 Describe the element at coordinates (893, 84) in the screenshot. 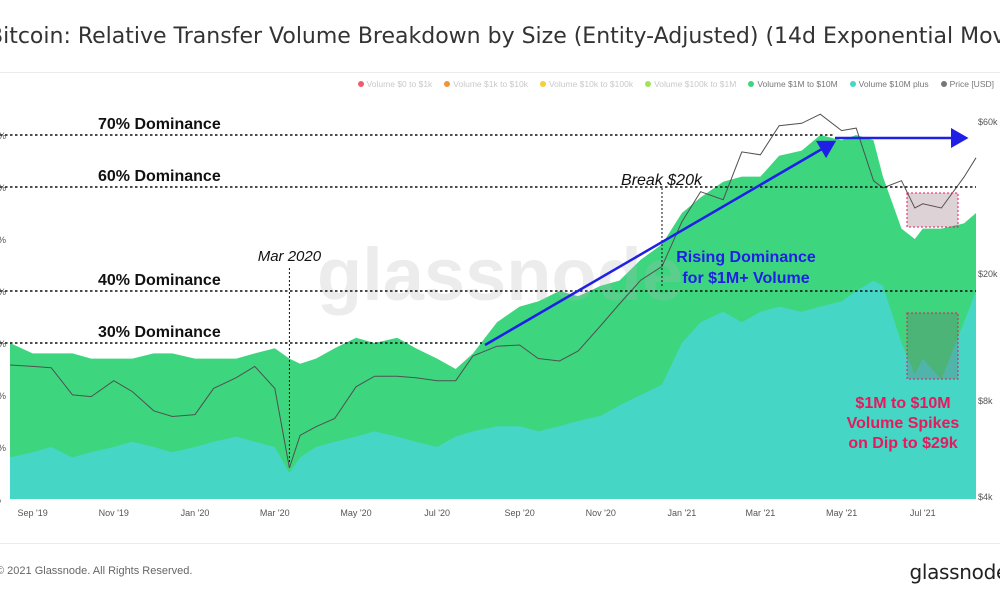

I see `legend-label: Volume $10M plus` at that location.